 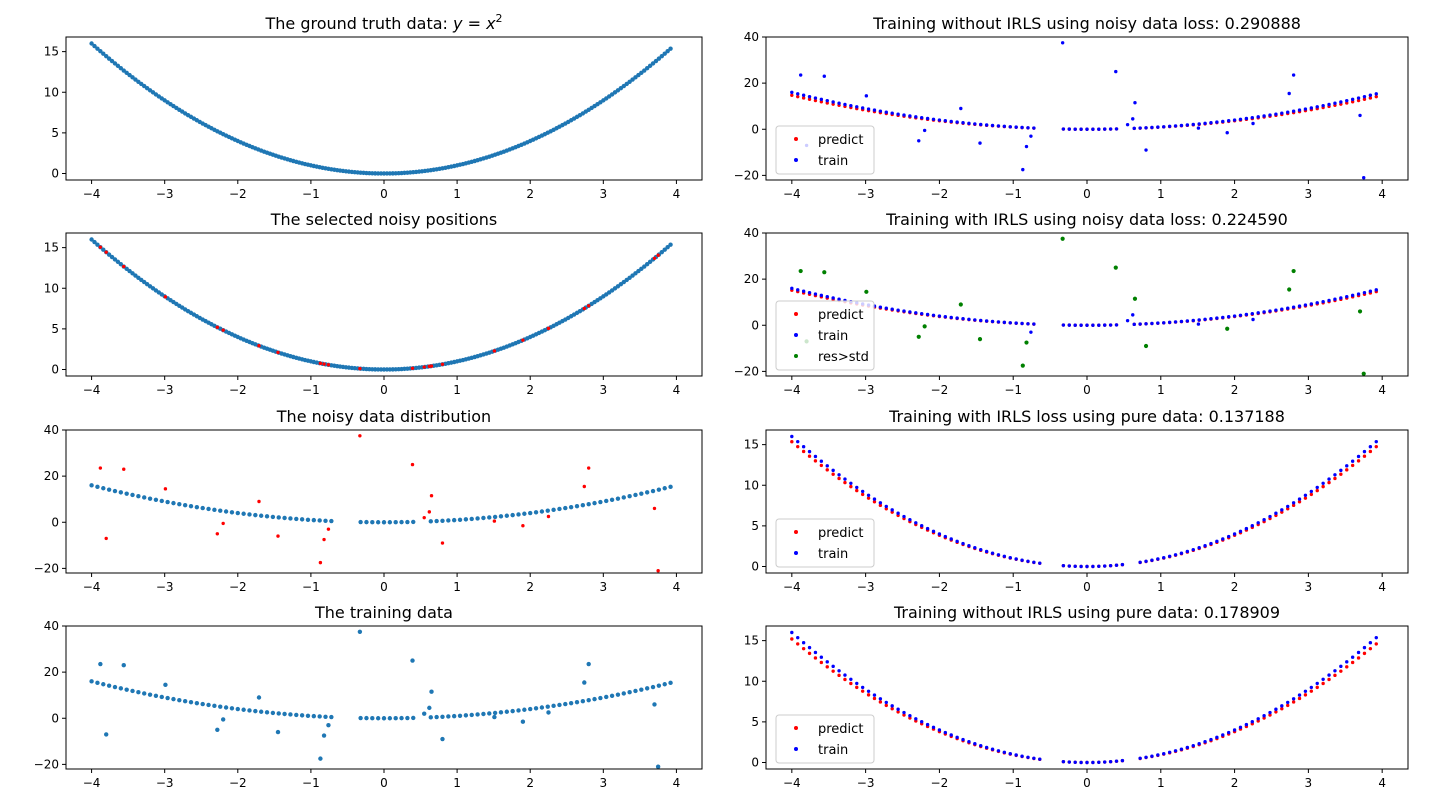 I want to click on series-selected, so click(x=379, y=308).